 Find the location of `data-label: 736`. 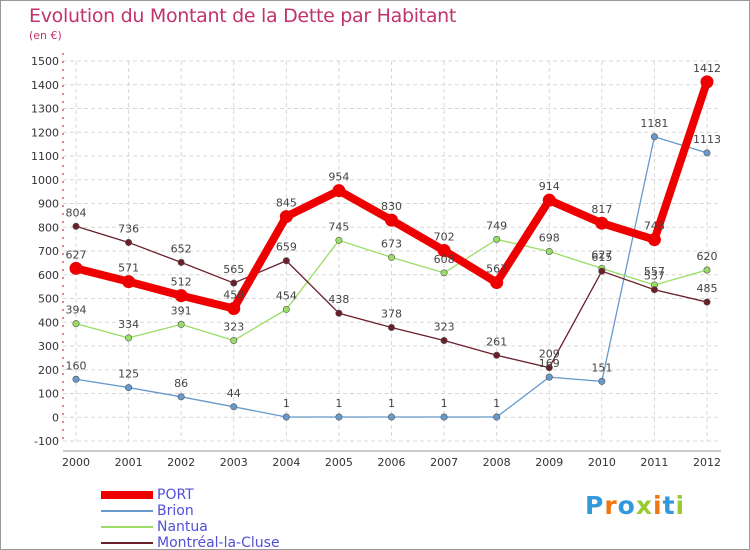

data-label: 736 is located at coordinates (128, 228).